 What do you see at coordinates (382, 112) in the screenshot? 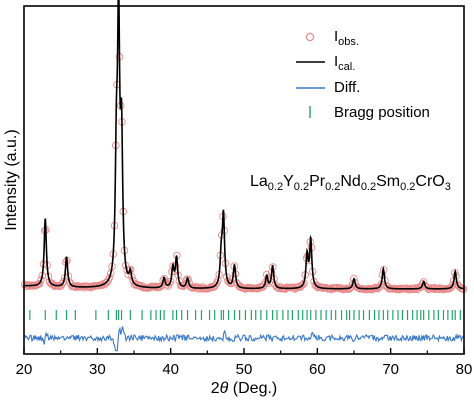
I see `legend-label-bragg: Bragg position` at bounding box center [382, 112].